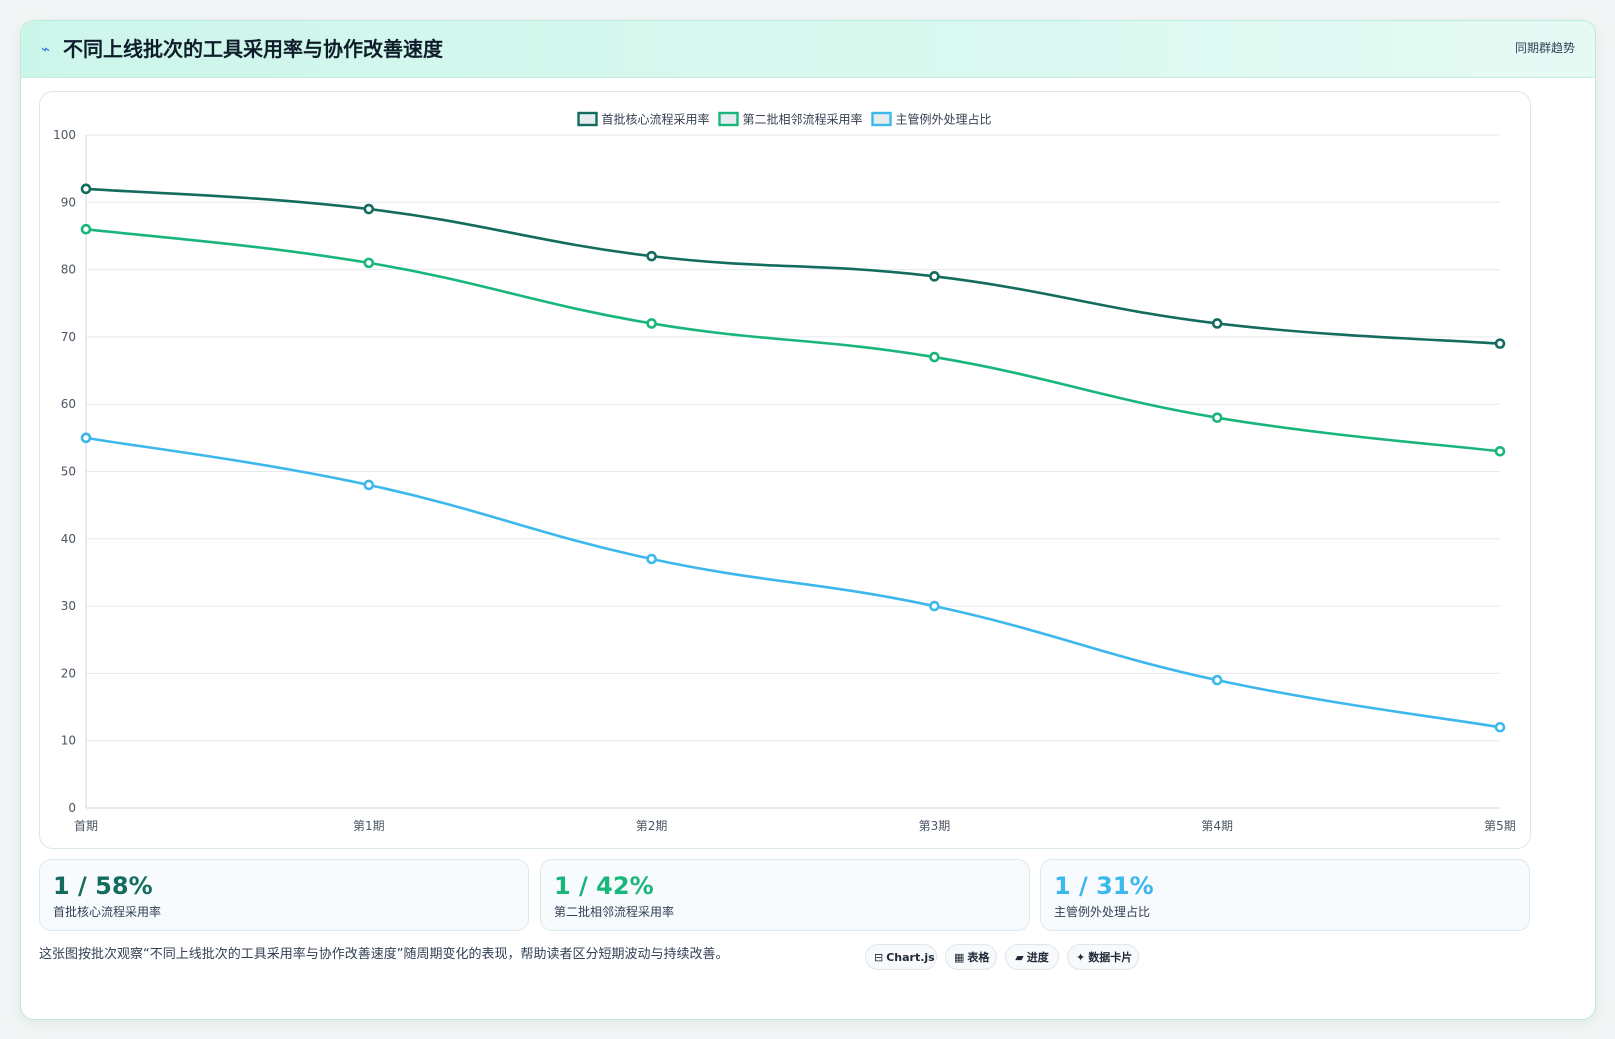 The image size is (1615, 1039). What do you see at coordinates (72, 808) in the screenshot?
I see `y-tick-label: 0` at bounding box center [72, 808].